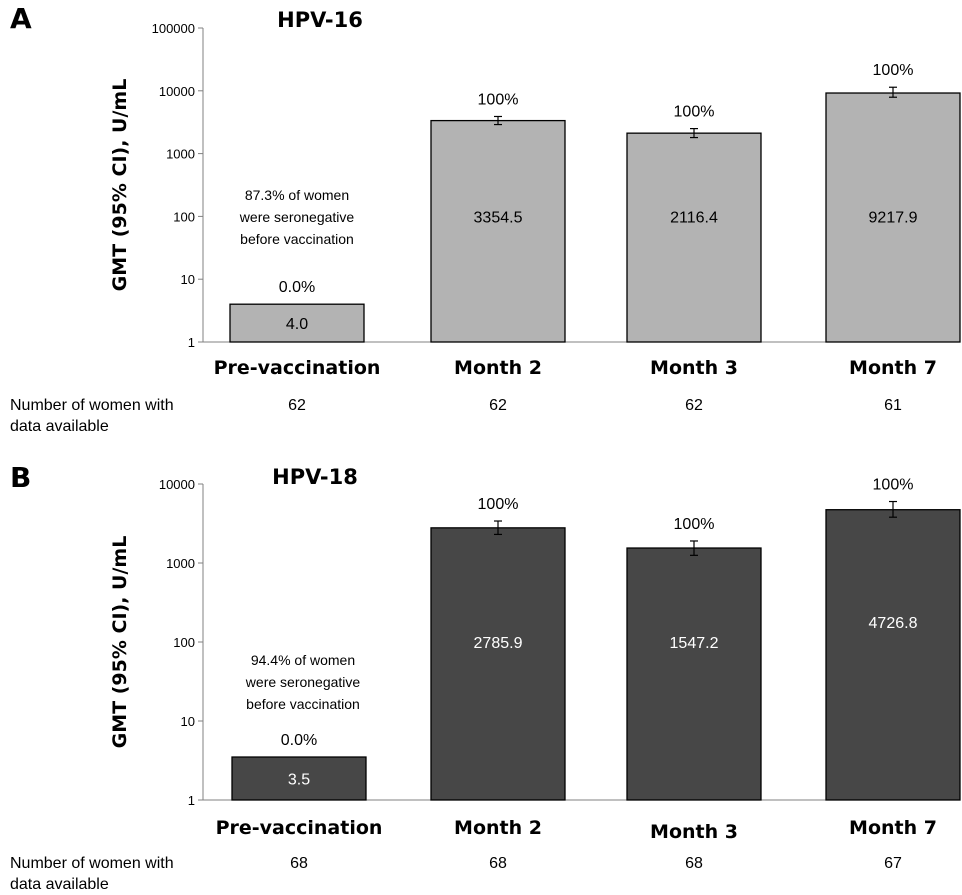  I want to click on panel-title: HPV-16, so click(320, 20).